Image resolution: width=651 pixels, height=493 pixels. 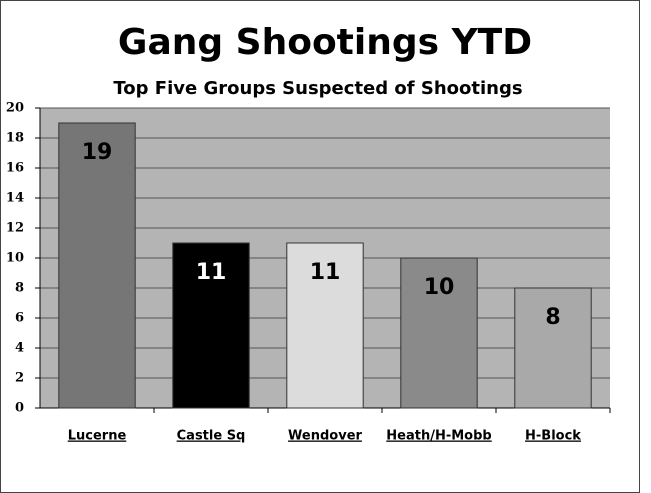 What do you see at coordinates (211, 436) in the screenshot?
I see `x-tick-label: Castle Sq` at bounding box center [211, 436].